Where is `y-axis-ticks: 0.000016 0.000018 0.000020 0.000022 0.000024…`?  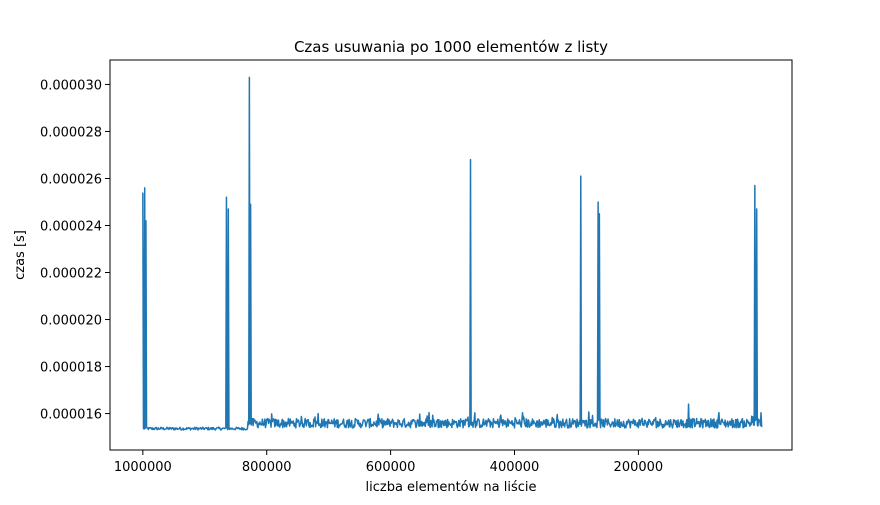
y-axis-ticks: 0.000016 0.000018 0.000020 0.000022 0.000024… is located at coordinates (75, 250).